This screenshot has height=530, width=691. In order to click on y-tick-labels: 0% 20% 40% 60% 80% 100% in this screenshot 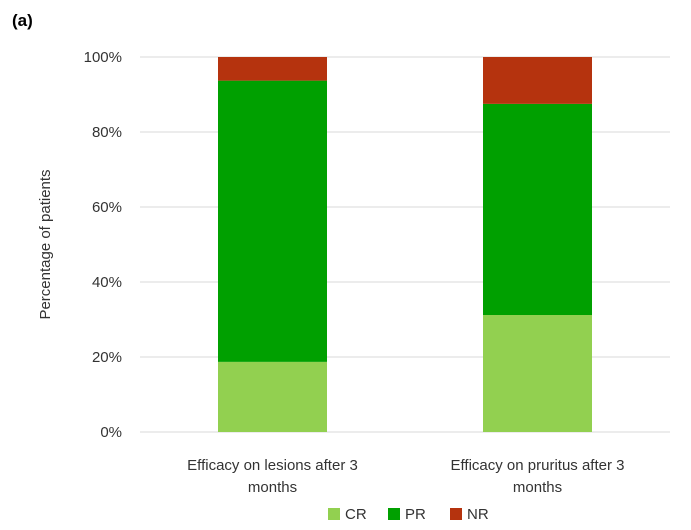, I will do `click(103, 245)`.